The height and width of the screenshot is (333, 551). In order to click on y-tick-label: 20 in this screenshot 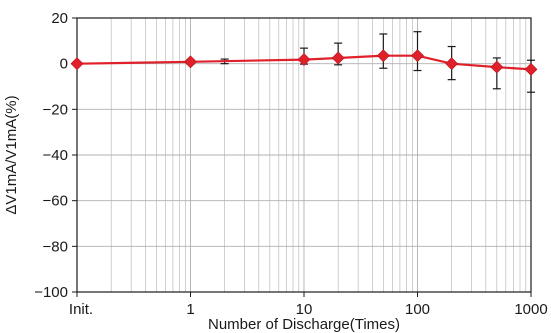, I will do `click(59, 18)`.